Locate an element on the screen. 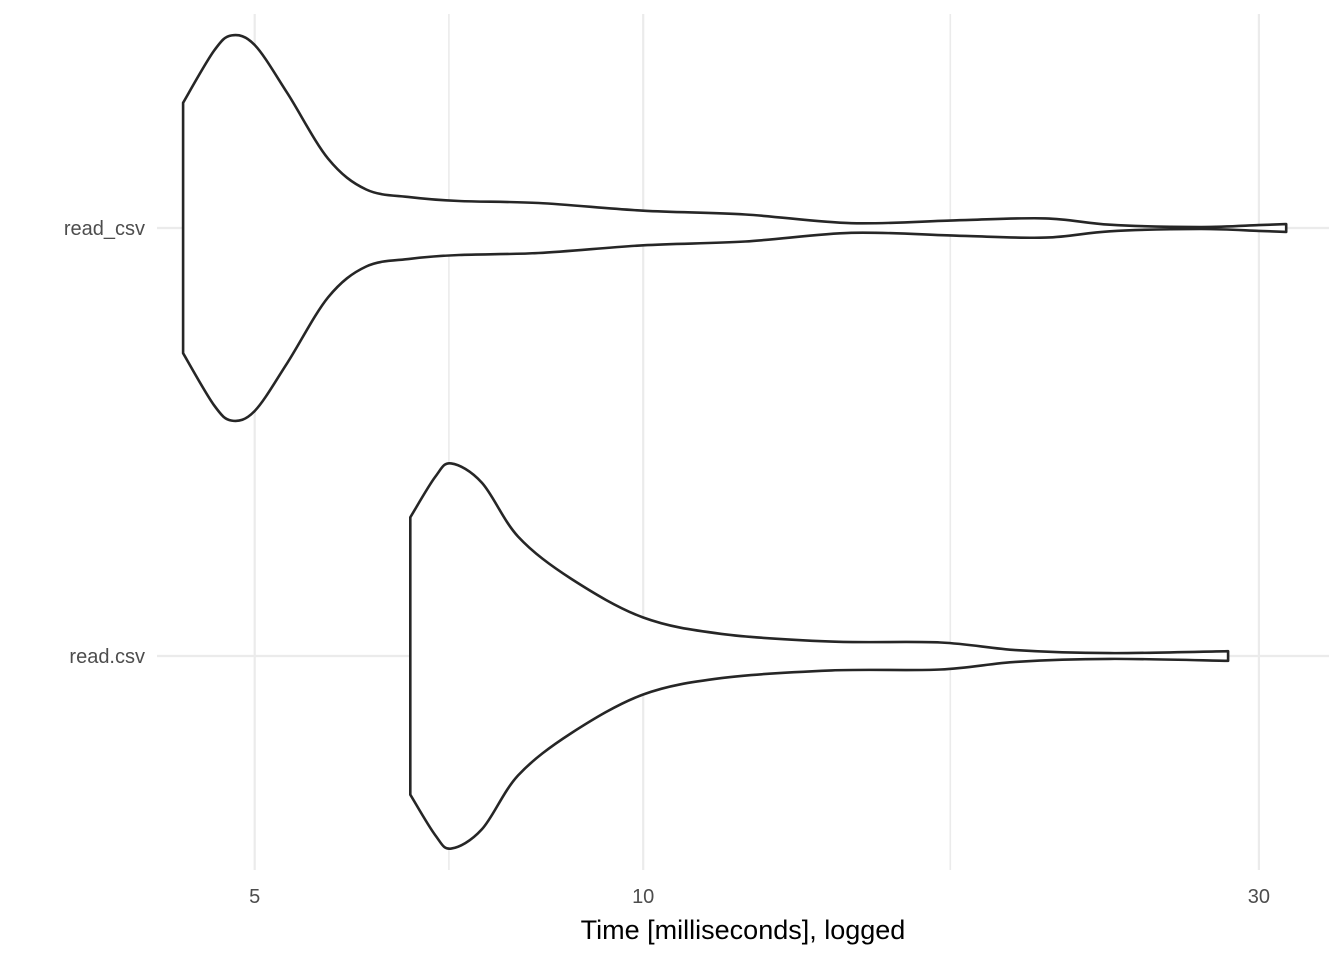 This screenshot has height=960, width=1344. x-tick-label: 5 is located at coordinates (254, 897).